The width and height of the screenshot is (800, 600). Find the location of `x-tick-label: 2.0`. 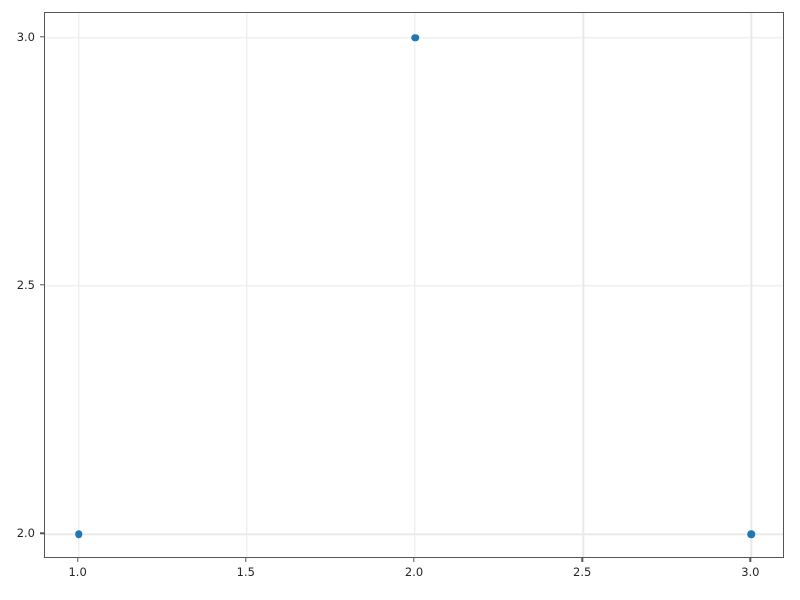

x-tick-label: 2.0 is located at coordinates (414, 572).